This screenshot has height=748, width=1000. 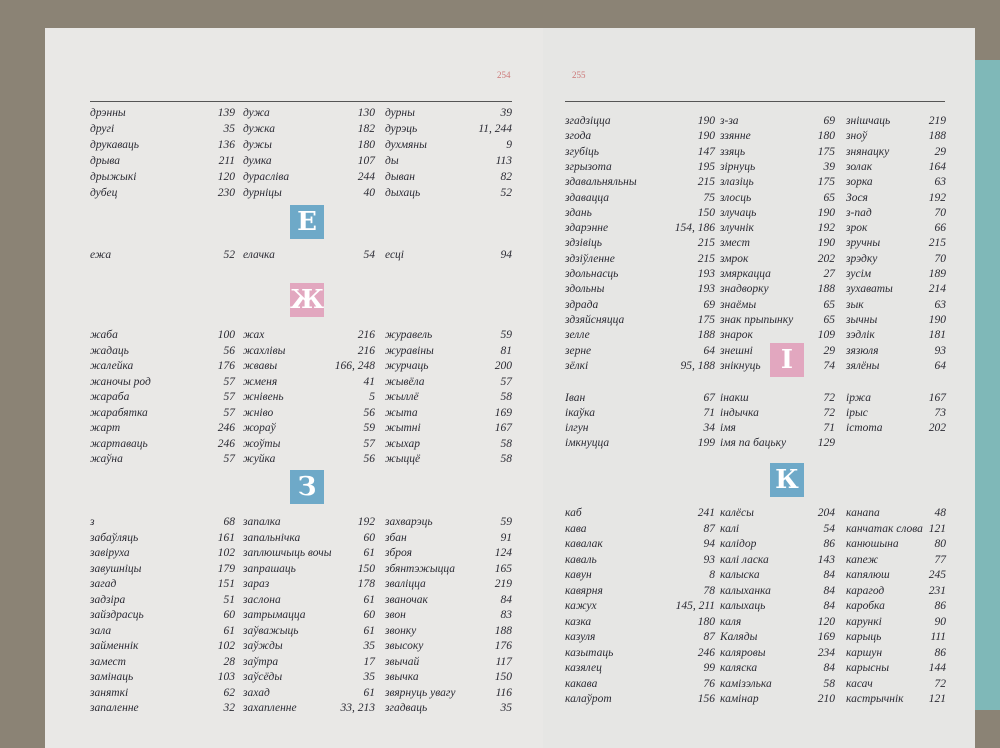 What do you see at coordinates (940, 559) in the screenshot?
I see `page-ref: 77` at bounding box center [940, 559].